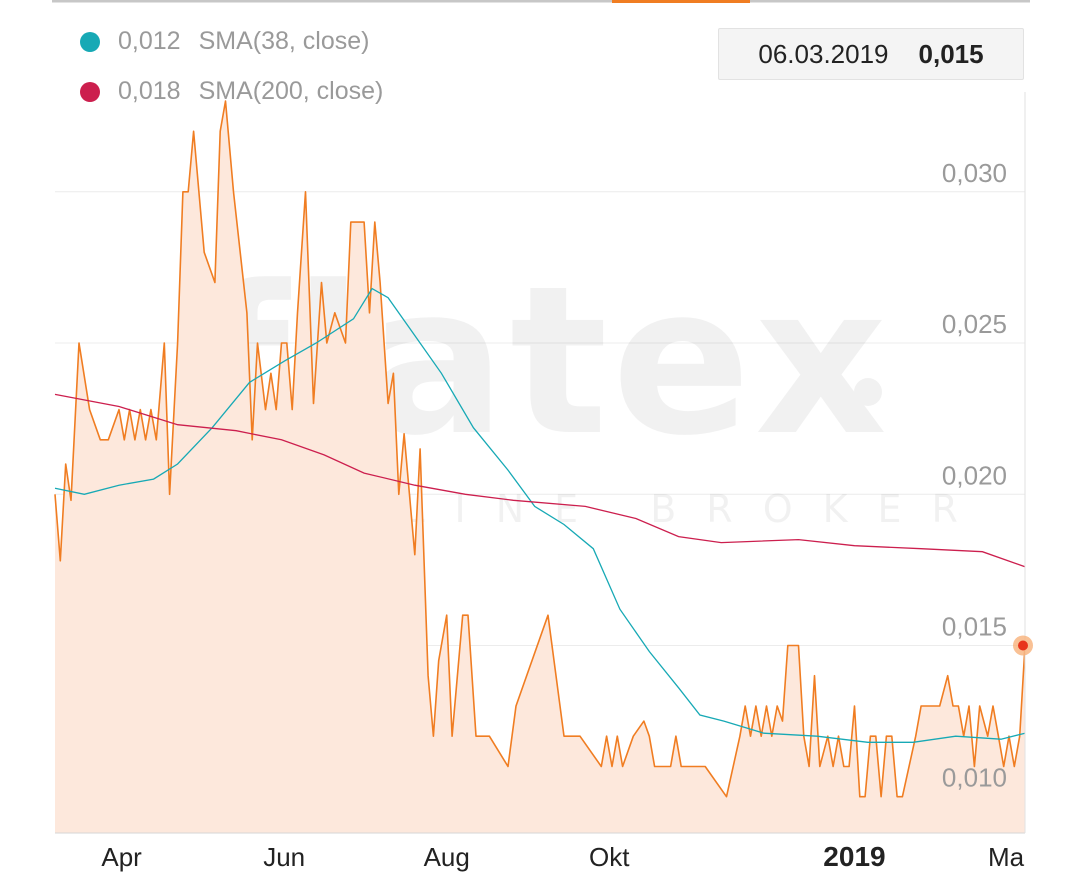 The width and height of the screenshot is (1080, 888). I want to click on sma200-color-dot, so click(90, 91).